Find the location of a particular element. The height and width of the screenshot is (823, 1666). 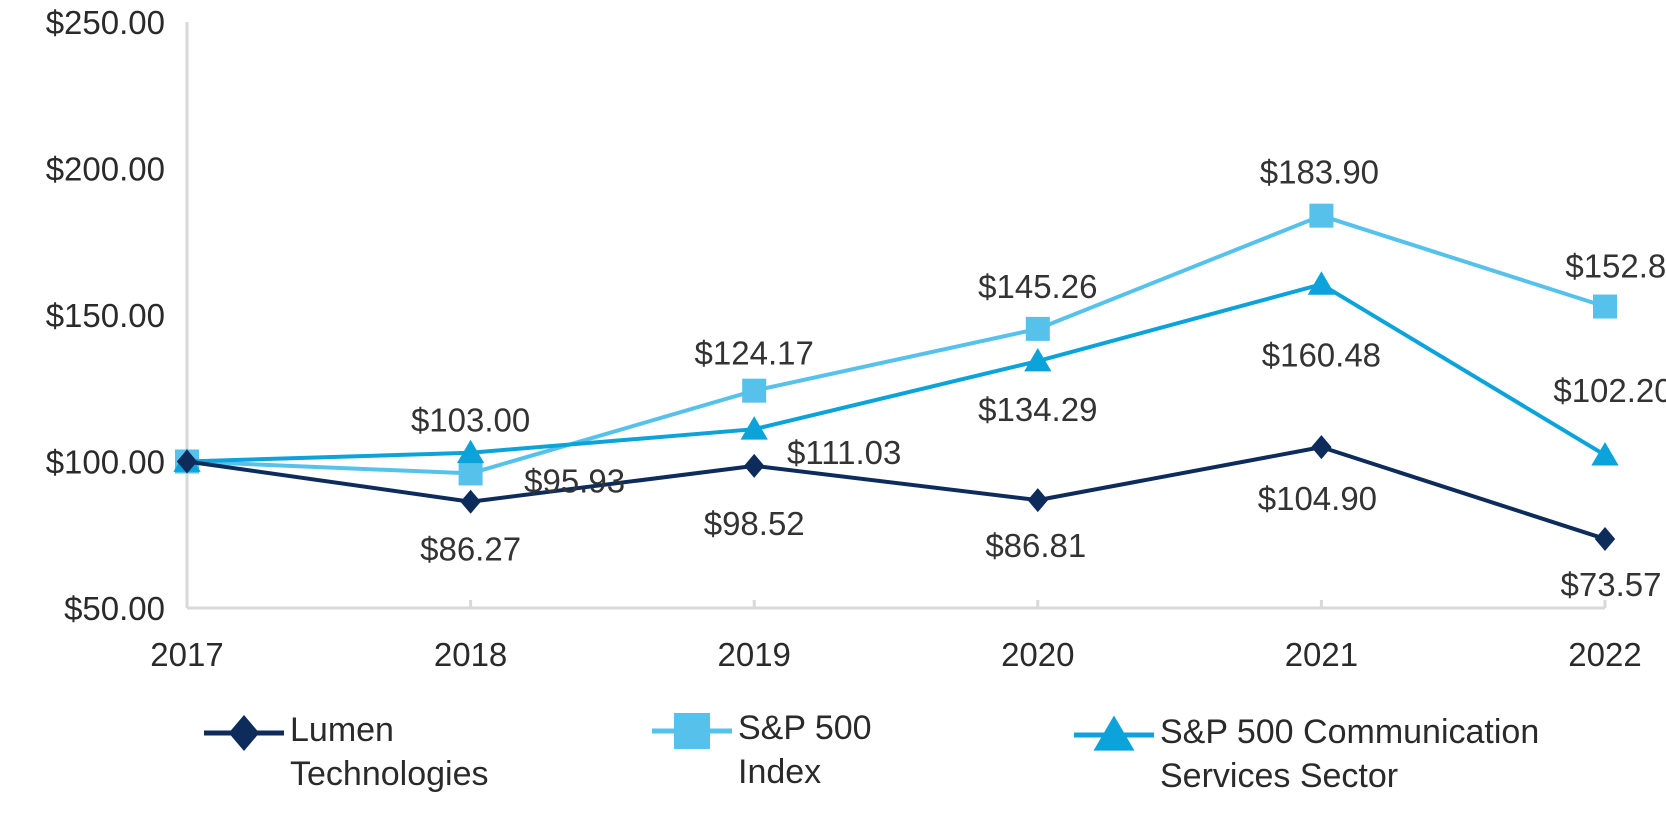

x-tick-label: 2018 is located at coordinates (470, 654).